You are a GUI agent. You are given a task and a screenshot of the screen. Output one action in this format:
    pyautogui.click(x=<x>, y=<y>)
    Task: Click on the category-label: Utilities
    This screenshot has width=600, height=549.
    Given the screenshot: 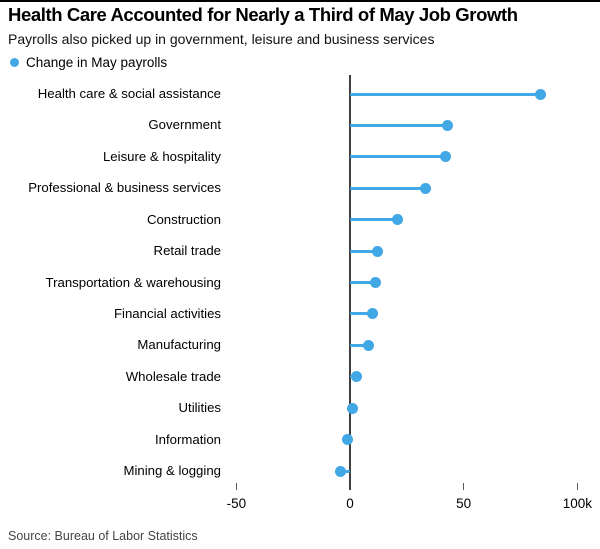 What is the action you would take?
    pyautogui.click(x=200, y=408)
    